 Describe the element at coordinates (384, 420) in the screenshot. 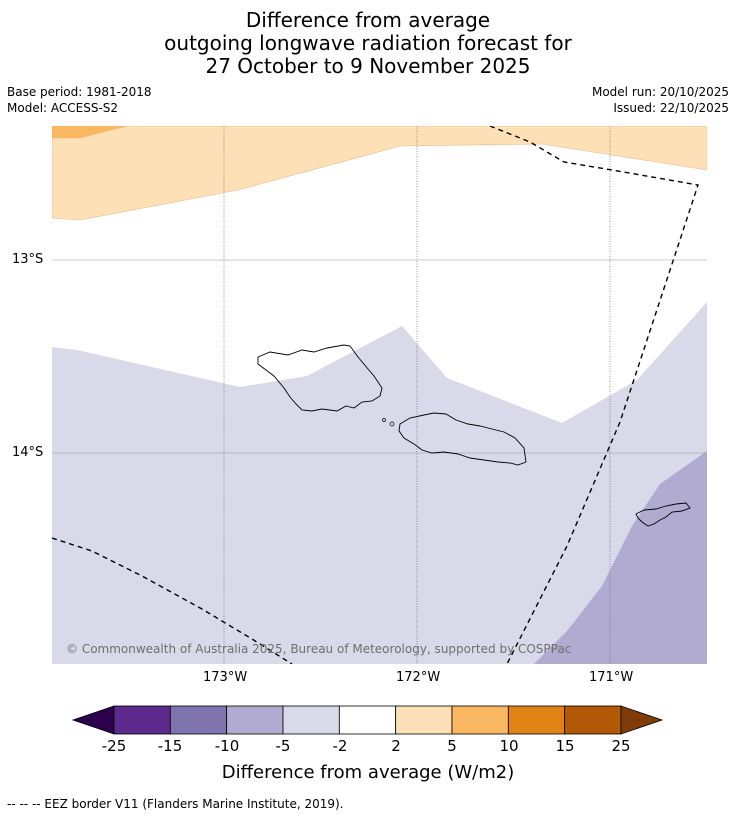

I see `apolima-island` at that location.